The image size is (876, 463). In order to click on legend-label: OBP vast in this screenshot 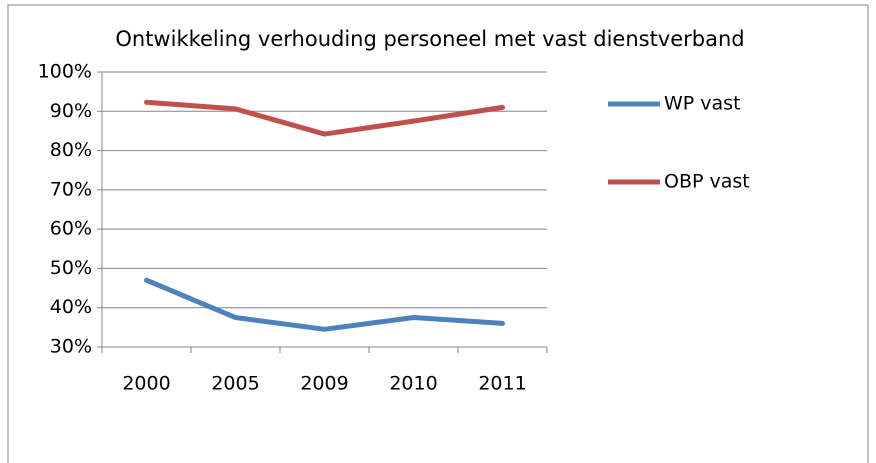, I will do `click(707, 182)`.